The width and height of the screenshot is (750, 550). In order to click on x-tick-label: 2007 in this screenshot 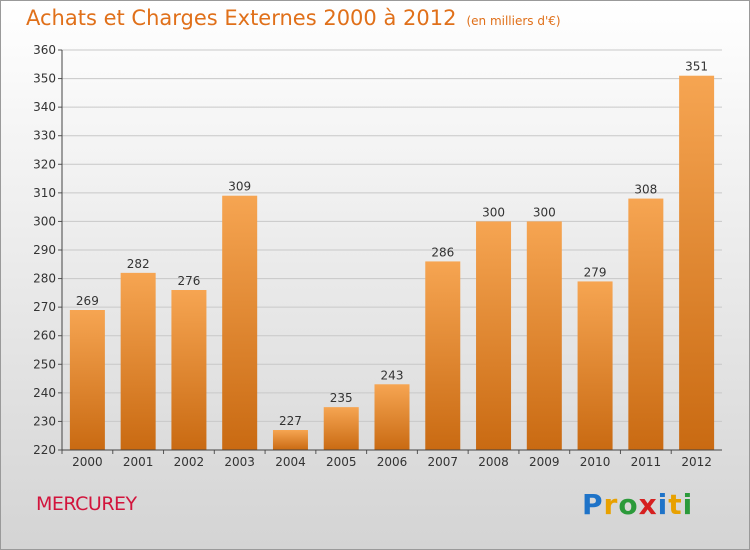, I will do `click(442, 462)`.